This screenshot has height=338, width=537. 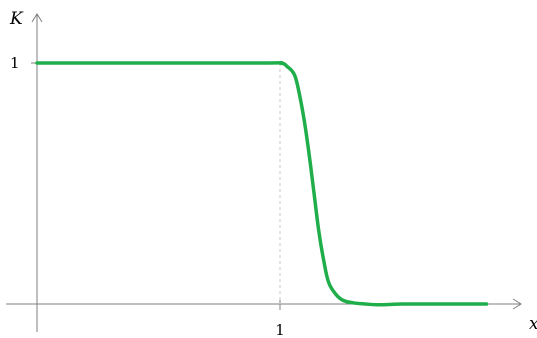 What do you see at coordinates (280, 329) in the screenshot?
I see `x-tick-label-0: 1` at bounding box center [280, 329].